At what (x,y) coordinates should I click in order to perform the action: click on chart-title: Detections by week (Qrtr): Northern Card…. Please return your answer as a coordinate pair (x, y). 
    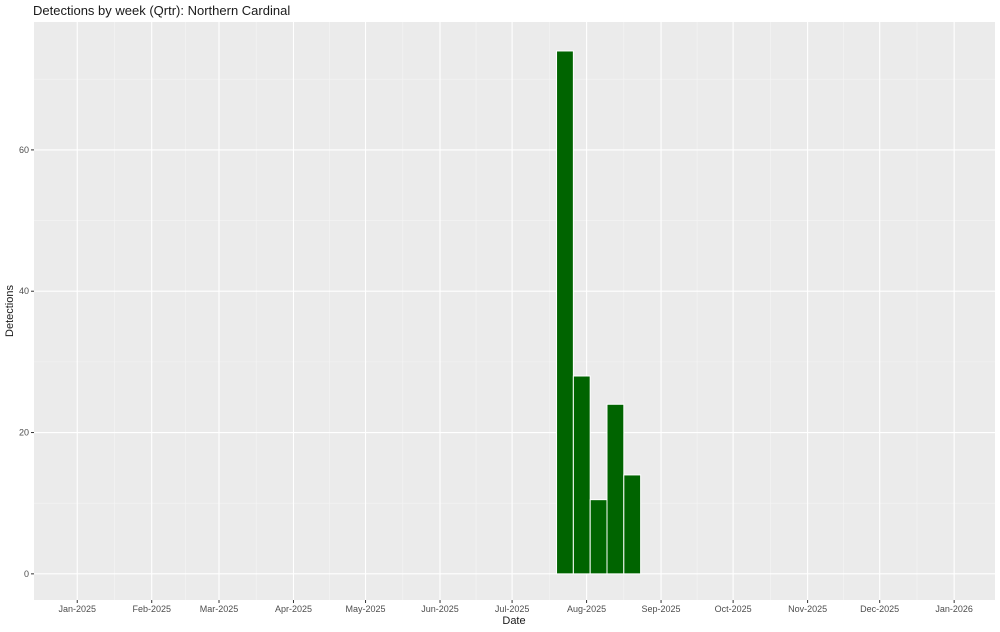
    Looking at the image, I should click on (161, 10).